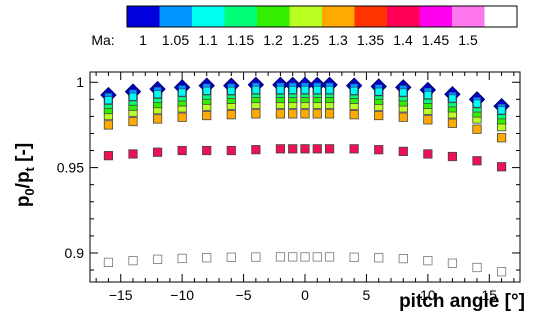  What do you see at coordinates (468, 40) in the screenshot?
I see `colorbar-level-label: 1.5` at bounding box center [468, 40].